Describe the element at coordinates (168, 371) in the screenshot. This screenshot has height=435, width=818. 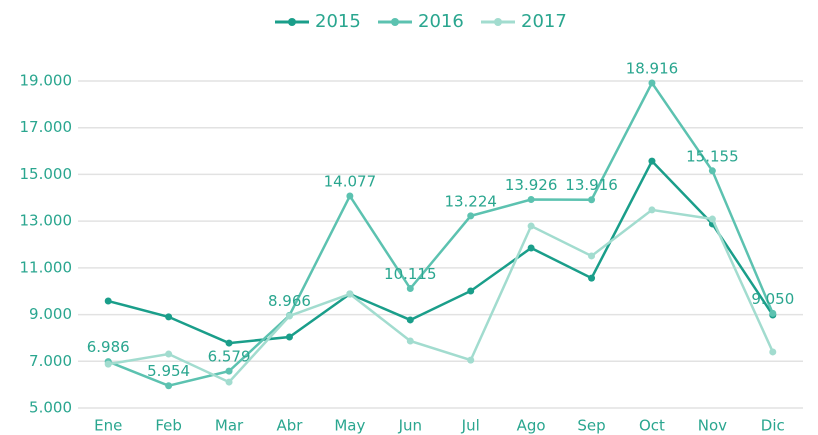
I see `data-label: 5.954` at that location.